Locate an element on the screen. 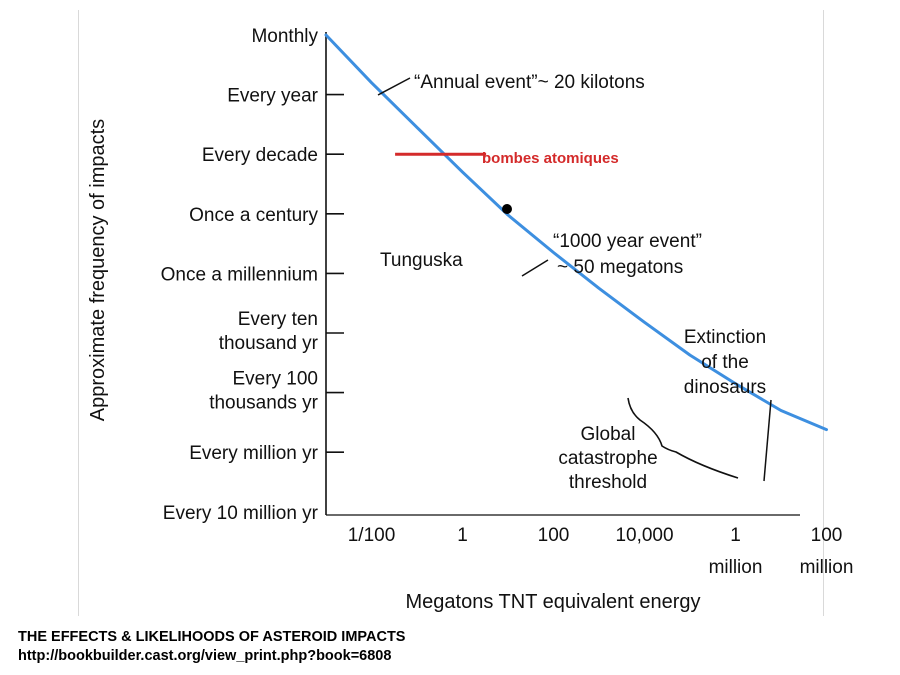 This screenshot has height=675, width=900. x-axis-label: Megatons TNT equivalent energy is located at coordinates (553, 602).